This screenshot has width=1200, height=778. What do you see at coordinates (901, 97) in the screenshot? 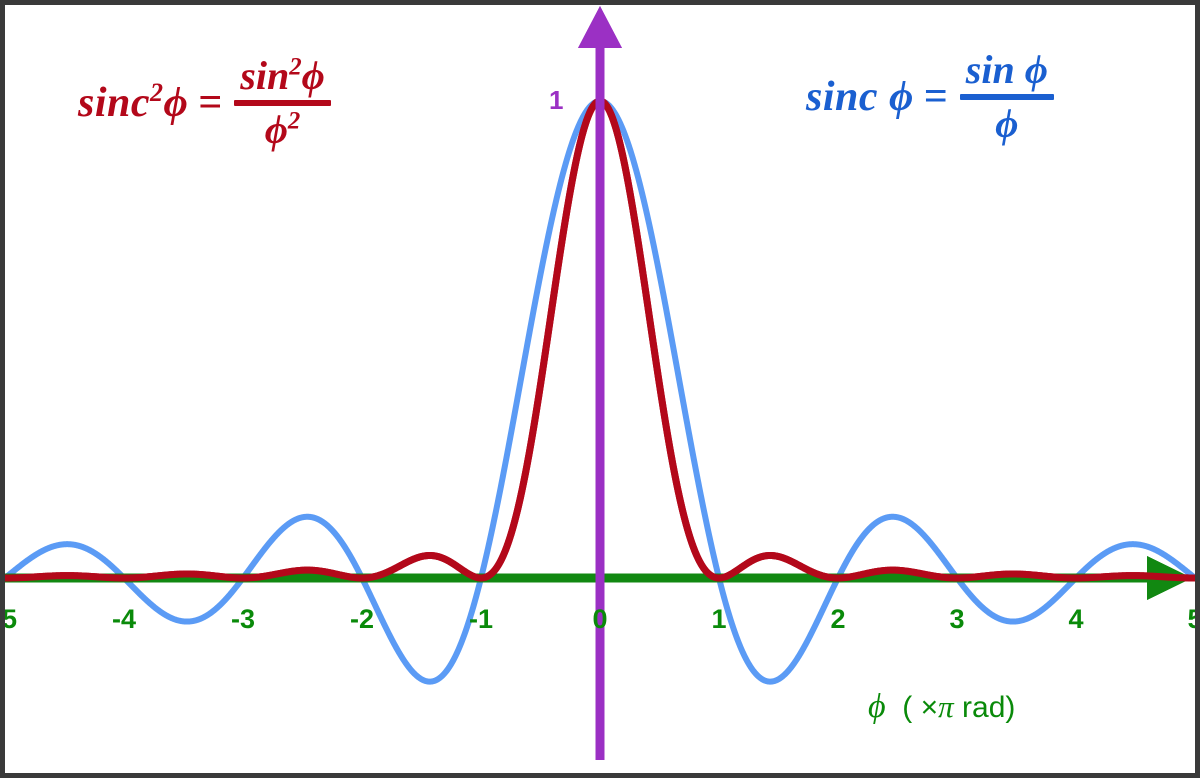
I see `sinc-lhs-var: ϕ` at bounding box center [901, 97].